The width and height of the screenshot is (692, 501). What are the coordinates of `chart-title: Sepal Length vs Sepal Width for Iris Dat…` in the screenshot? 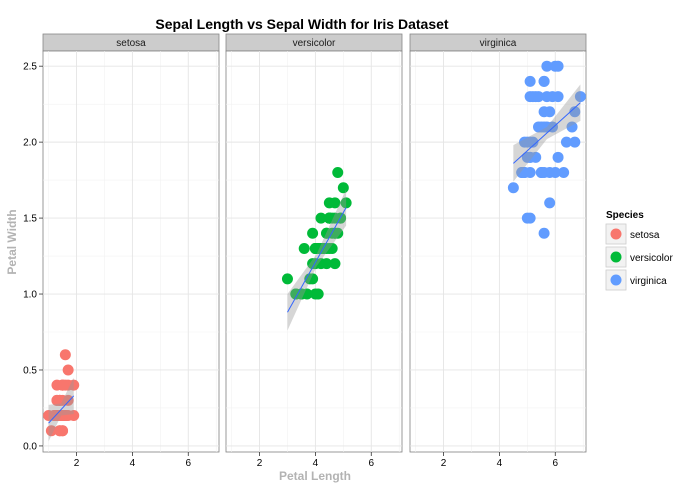 It's located at (301, 24).